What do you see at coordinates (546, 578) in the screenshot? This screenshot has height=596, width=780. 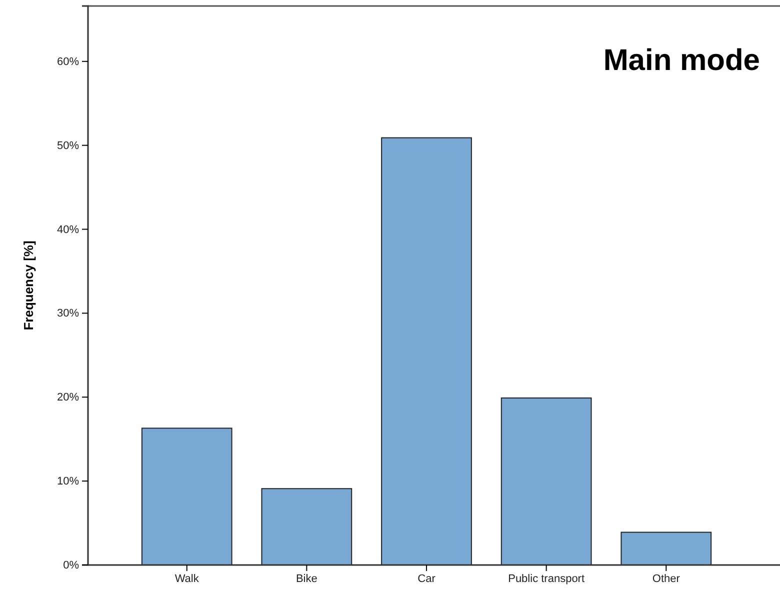 I see `x-tick-label: Public transport` at bounding box center [546, 578].